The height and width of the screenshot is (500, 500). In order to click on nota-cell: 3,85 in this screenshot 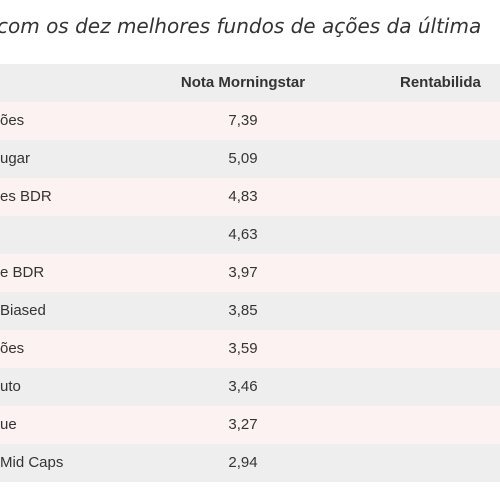, I will do `click(243, 310)`.